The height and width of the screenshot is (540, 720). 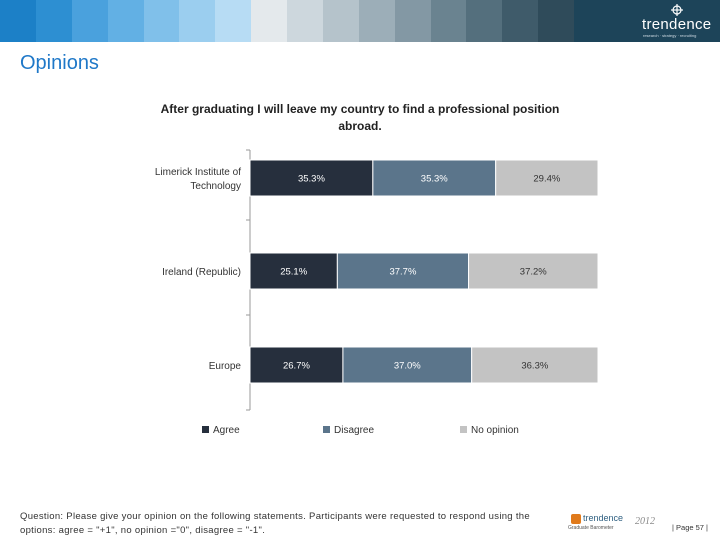 I want to click on category-label: Ireland (Republic), so click(x=201, y=272).